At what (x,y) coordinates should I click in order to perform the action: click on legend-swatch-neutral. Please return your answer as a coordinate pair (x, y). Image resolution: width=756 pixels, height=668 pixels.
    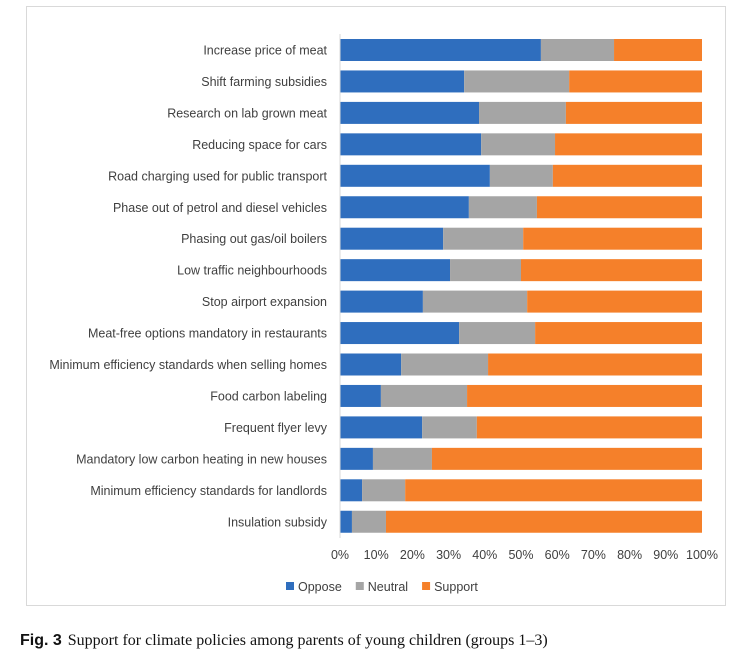
    Looking at the image, I should click on (359, 586).